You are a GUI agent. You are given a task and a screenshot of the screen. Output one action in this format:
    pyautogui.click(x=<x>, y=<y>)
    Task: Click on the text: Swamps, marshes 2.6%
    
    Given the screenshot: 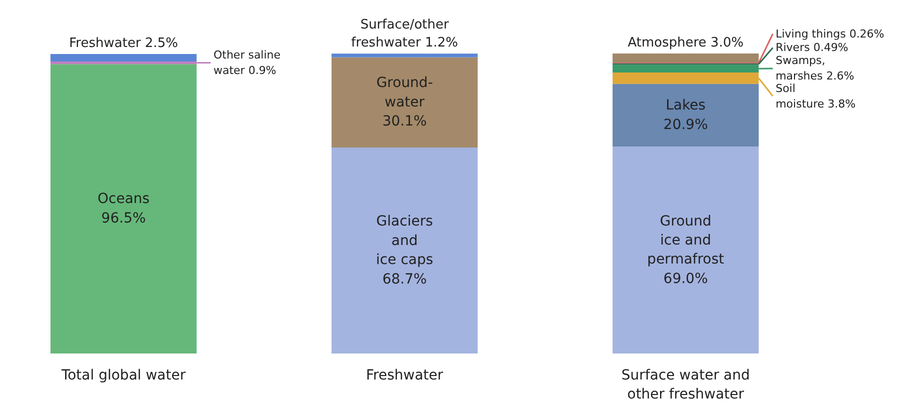 What is the action you would take?
    pyautogui.click(x=815, y=68)
    